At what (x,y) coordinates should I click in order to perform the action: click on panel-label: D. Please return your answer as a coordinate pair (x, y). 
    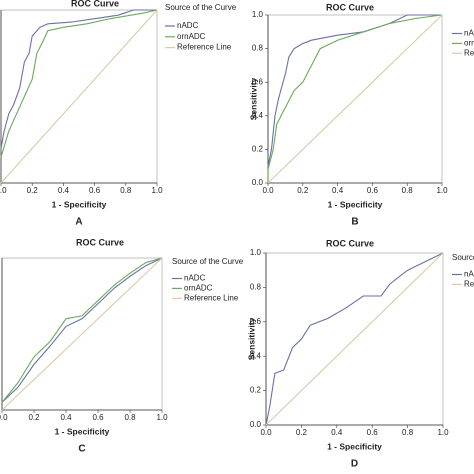
    Looking at the image, I should click on (354, 464).